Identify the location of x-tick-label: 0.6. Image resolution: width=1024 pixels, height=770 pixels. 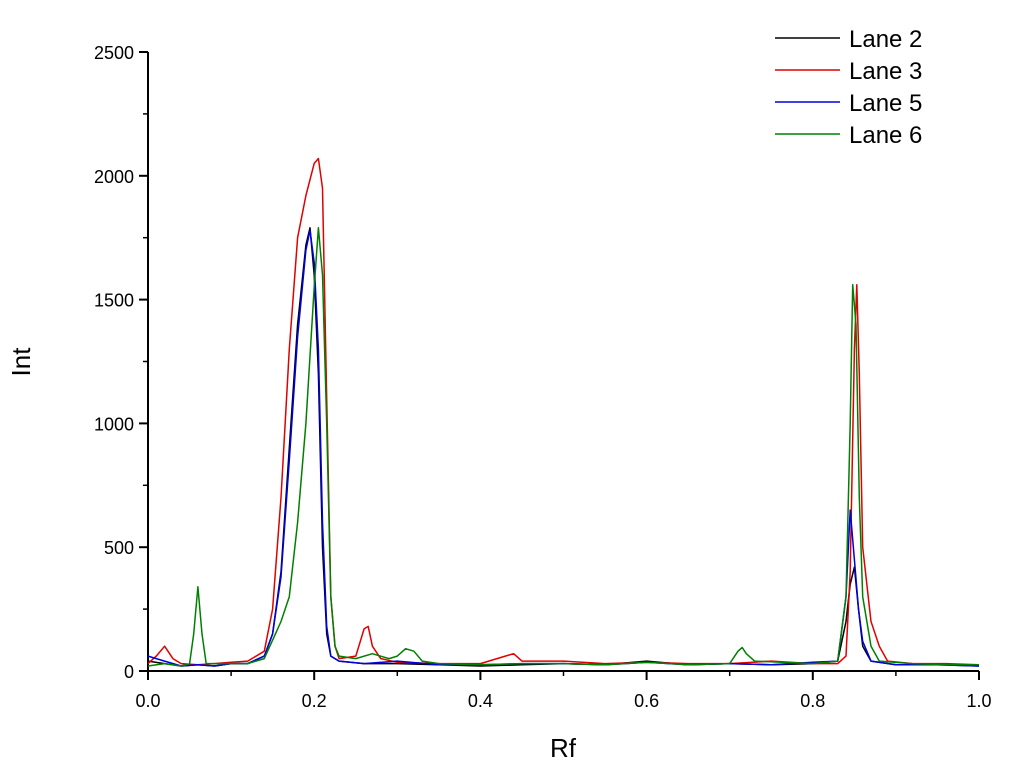
(646, 701).